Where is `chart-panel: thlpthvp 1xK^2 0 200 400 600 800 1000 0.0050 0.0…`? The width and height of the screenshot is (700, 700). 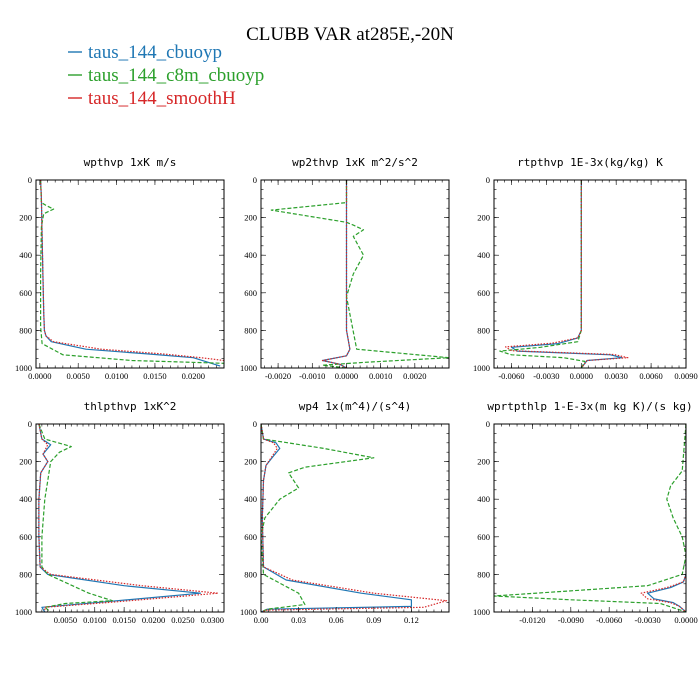
chart-panel: thlpthvp 1xK^2 0 200 400 600 800 1000 0.0050 0.0… is located at coordinates (120, 512).